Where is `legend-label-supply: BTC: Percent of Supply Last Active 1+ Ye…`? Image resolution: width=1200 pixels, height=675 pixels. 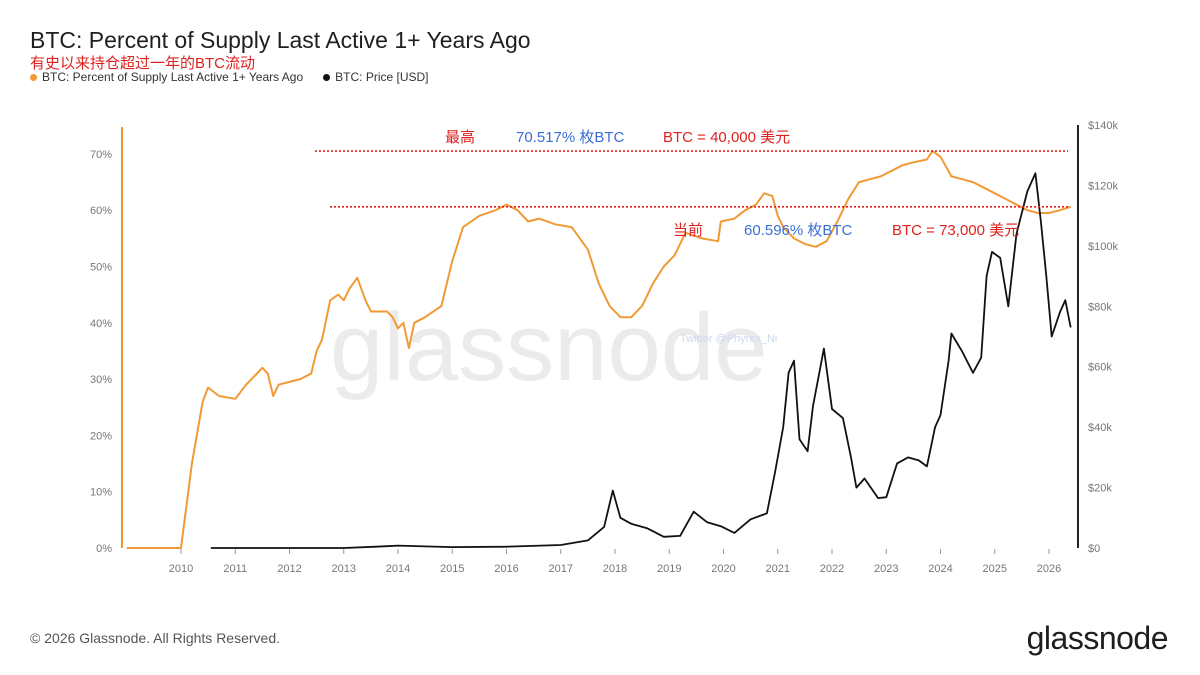
legend-label-supply: BTC: Percent of Supply Last Active 1+ Ye… is located at coordinates (173, 77).